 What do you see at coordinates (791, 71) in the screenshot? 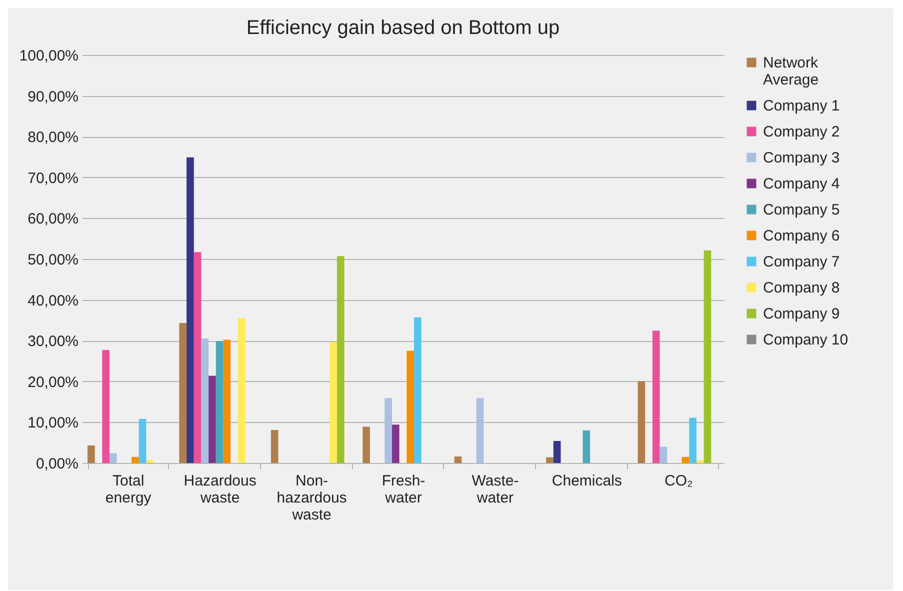
I see `legend-label: Network Average` at bounding box center [791, 71].